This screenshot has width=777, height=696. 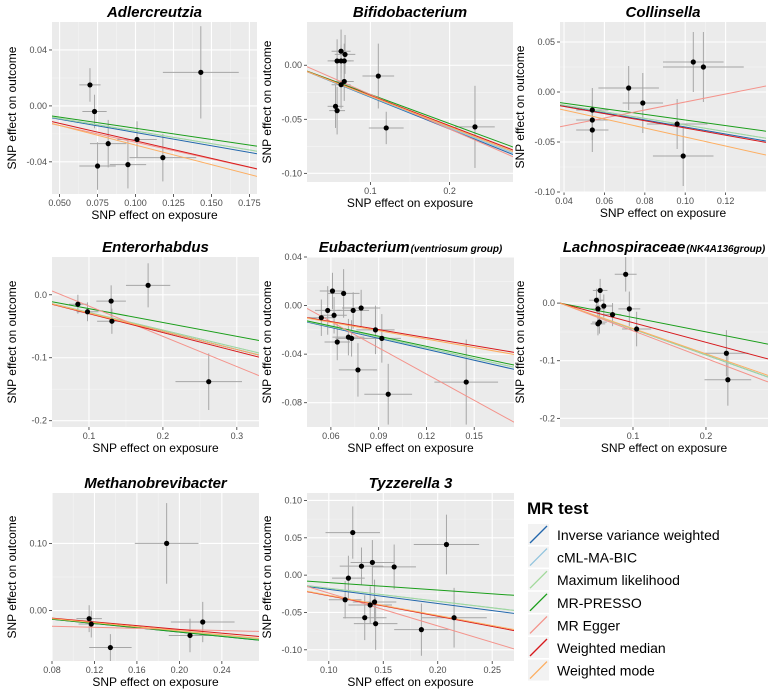 I want to click on legend-label: Maximum likelihood, so click(x=618, y=580).